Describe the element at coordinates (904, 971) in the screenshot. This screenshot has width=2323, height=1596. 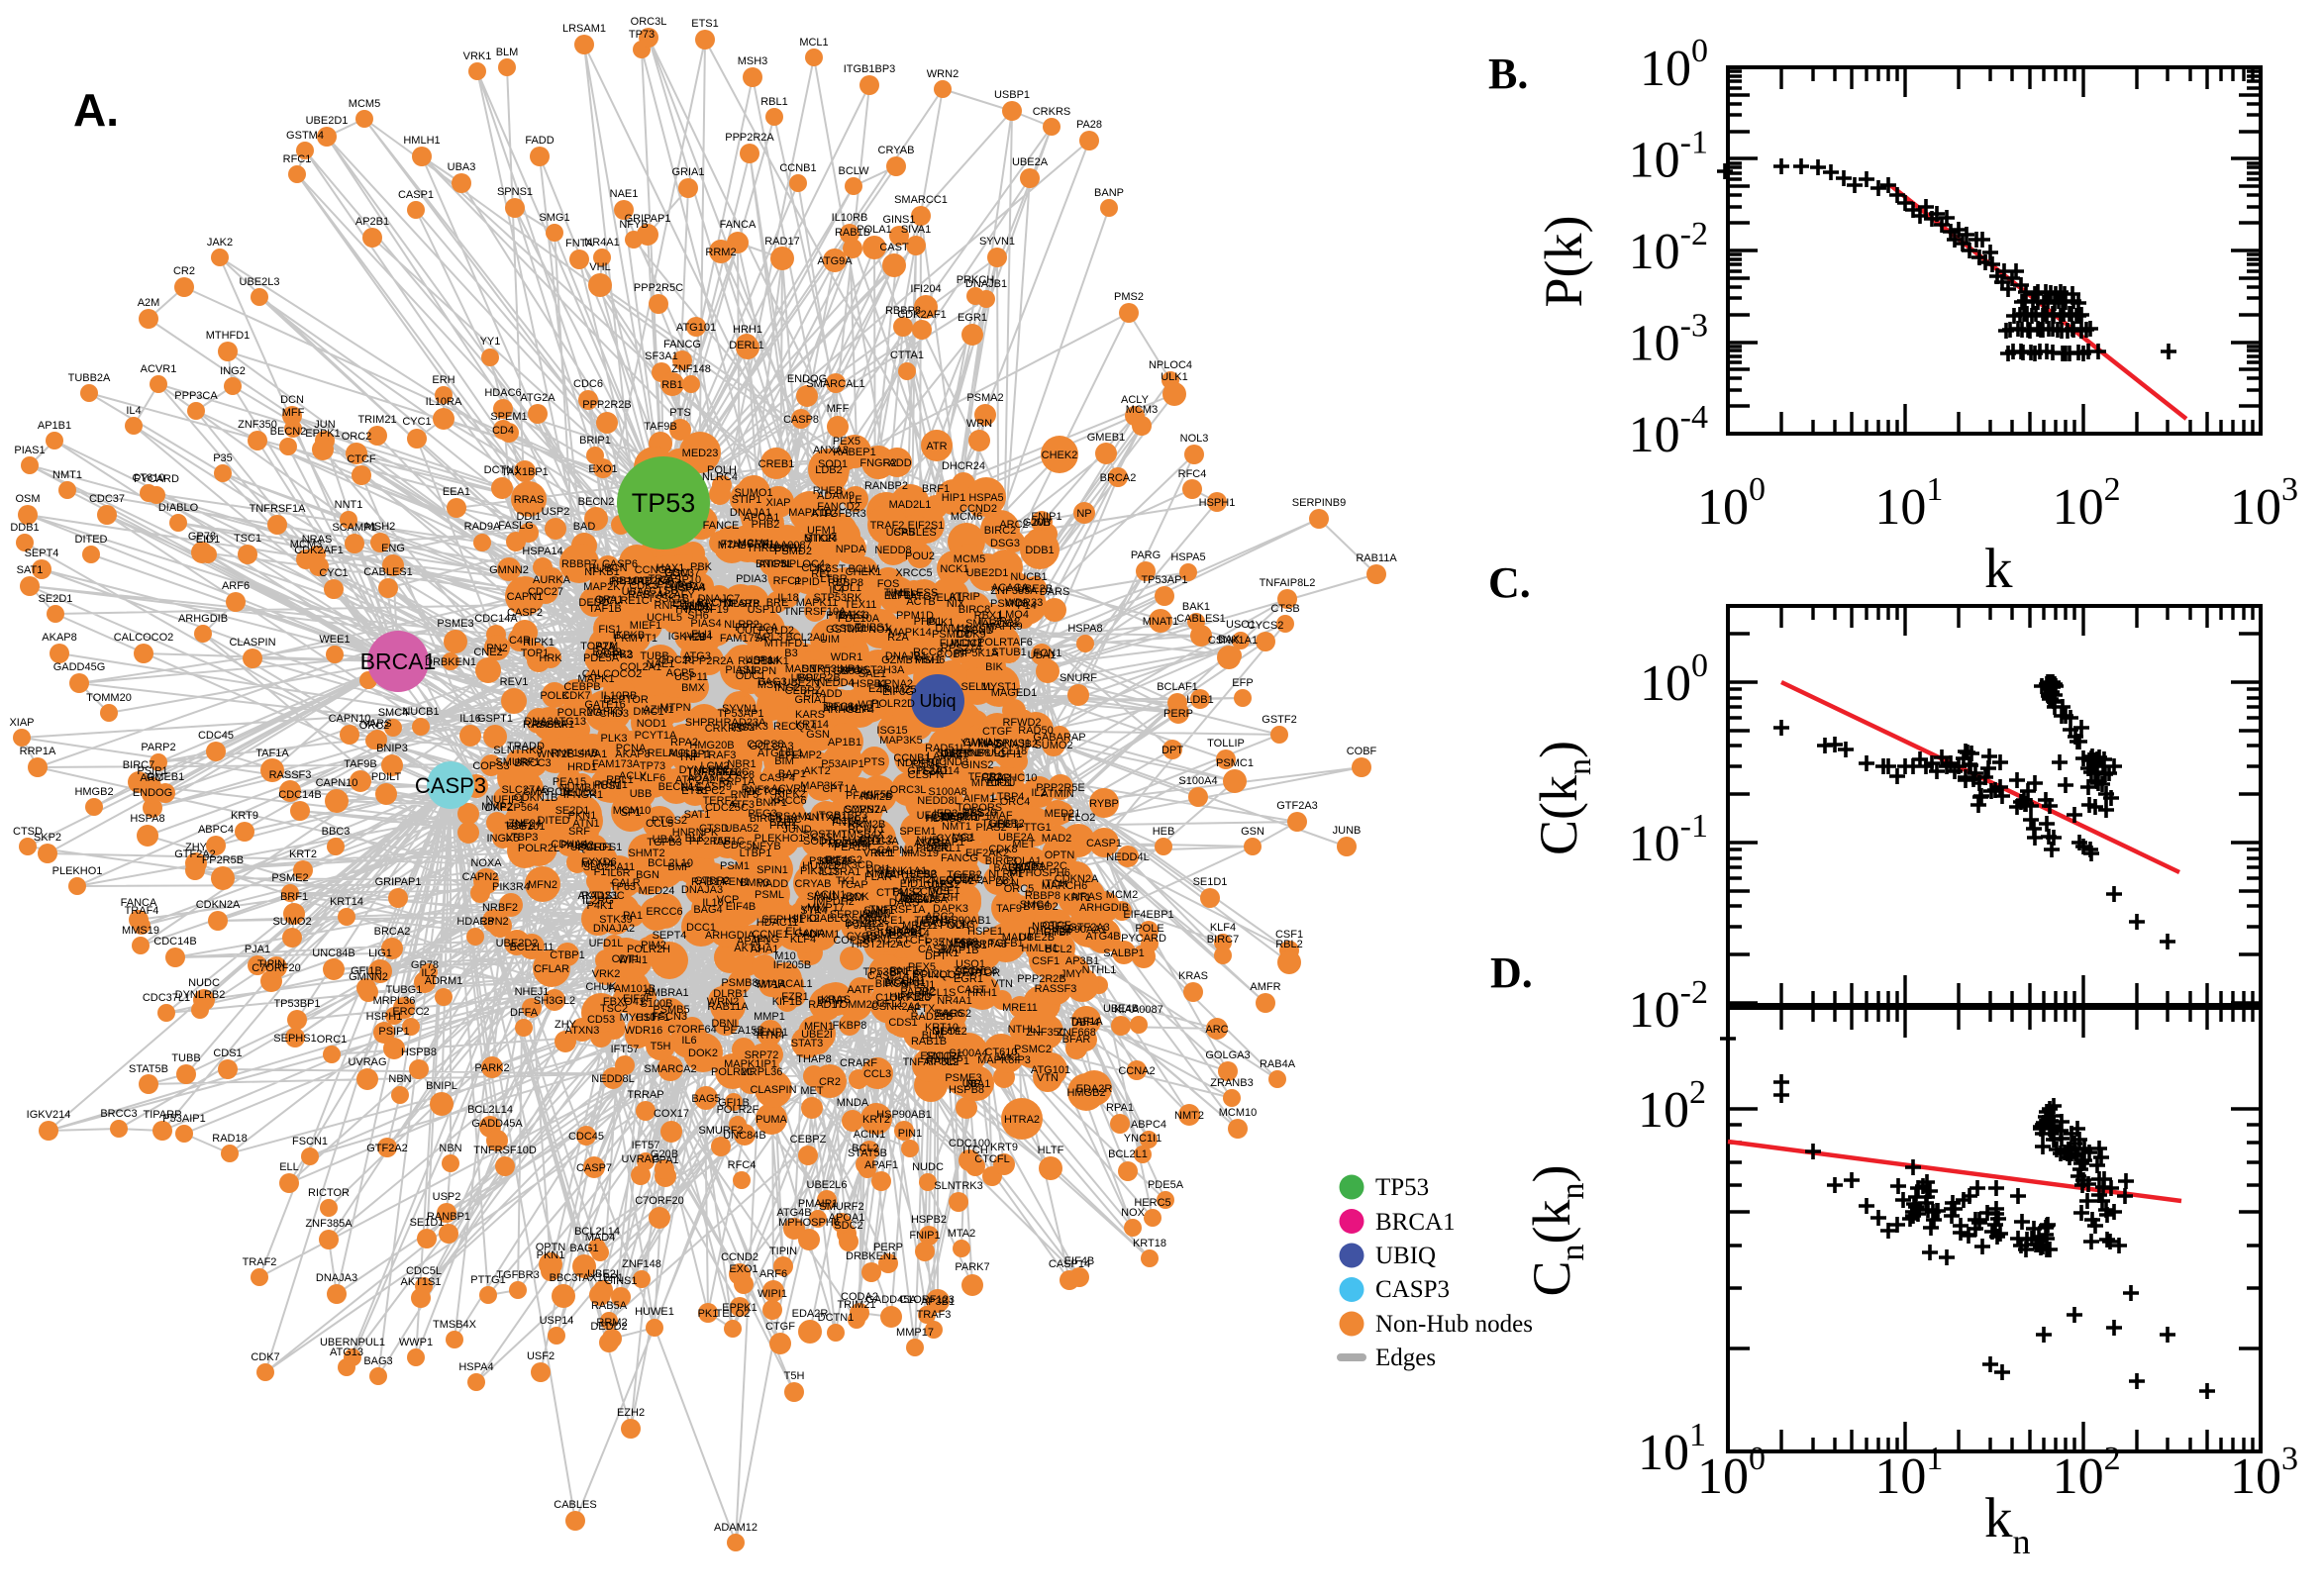
I see `svg-text: RNF2` at that location.